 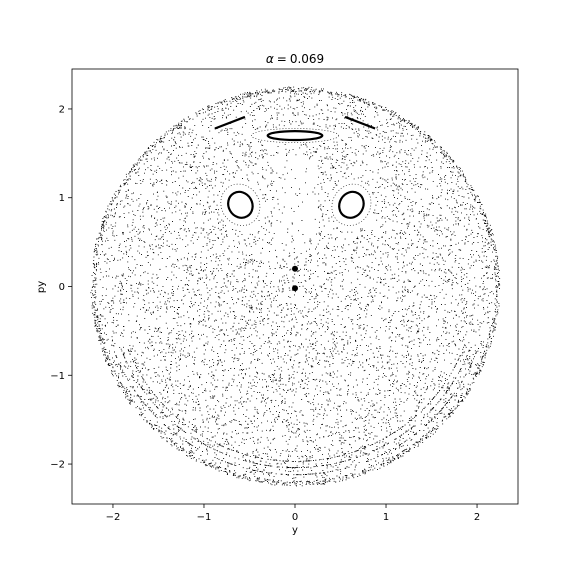 What do you see at coordinates (204, 517) in the screenshot?
I see `x-tick-label: −1` at bounding box center [204, 517].